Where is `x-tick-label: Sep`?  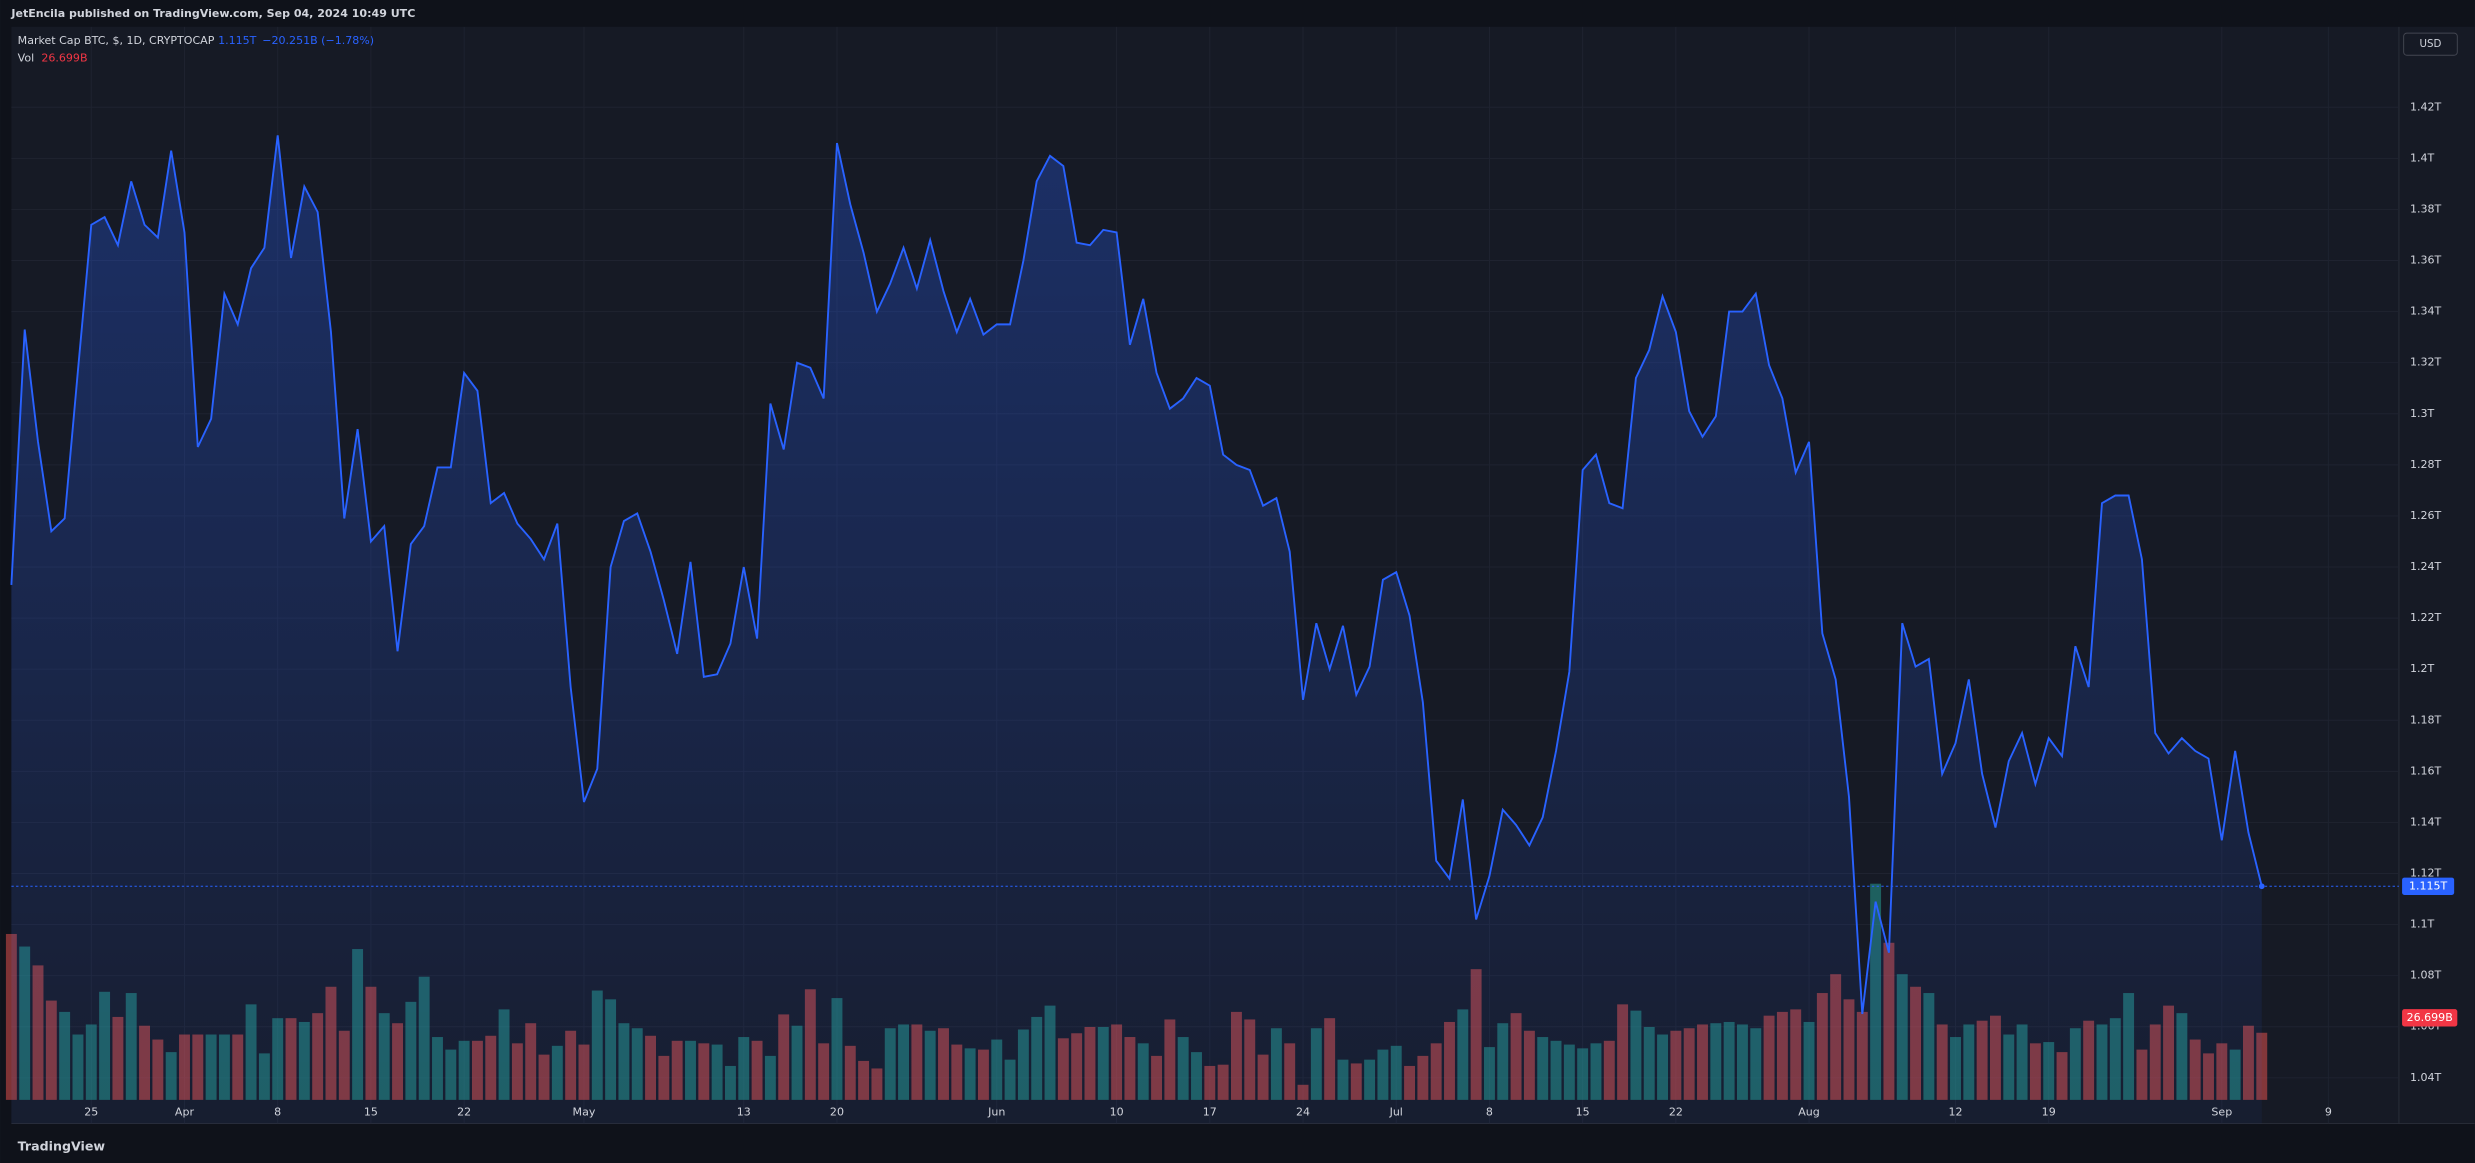
x-tick-label: Sep is located at coordinates (2221, 1112).